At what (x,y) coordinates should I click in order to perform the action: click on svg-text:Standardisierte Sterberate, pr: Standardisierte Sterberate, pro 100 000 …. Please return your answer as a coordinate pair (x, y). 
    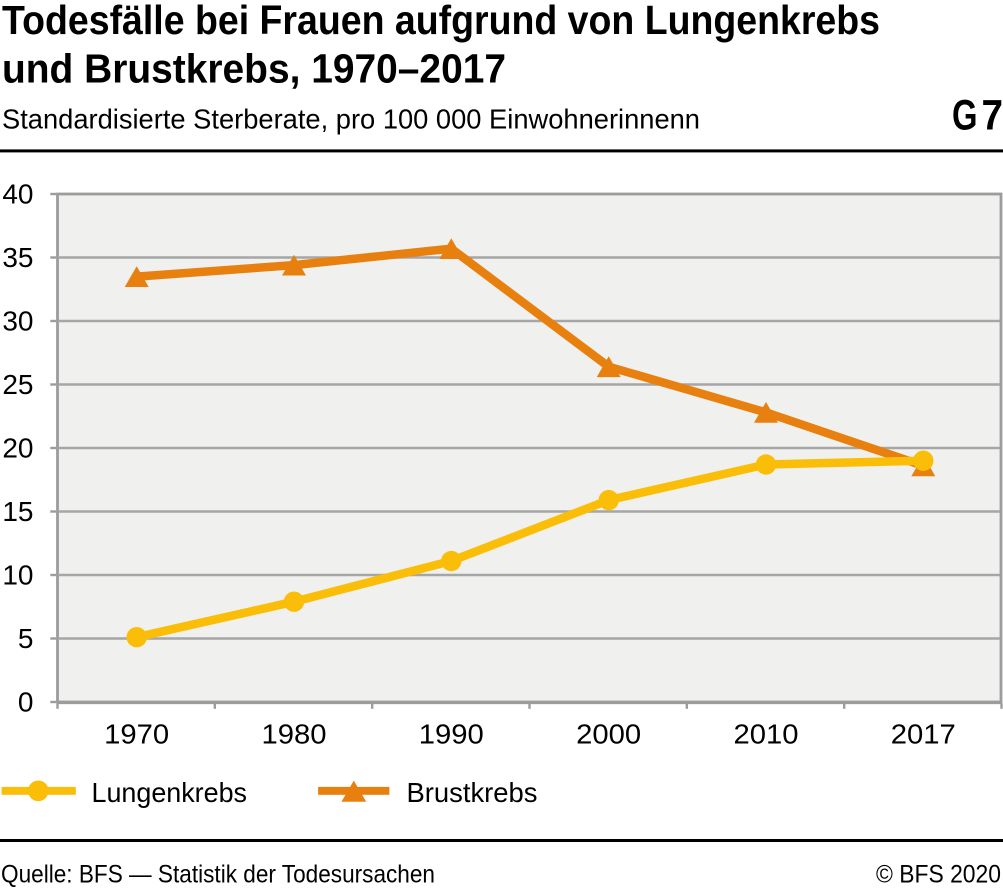
    Looking at the image, I should click on (351, 119).